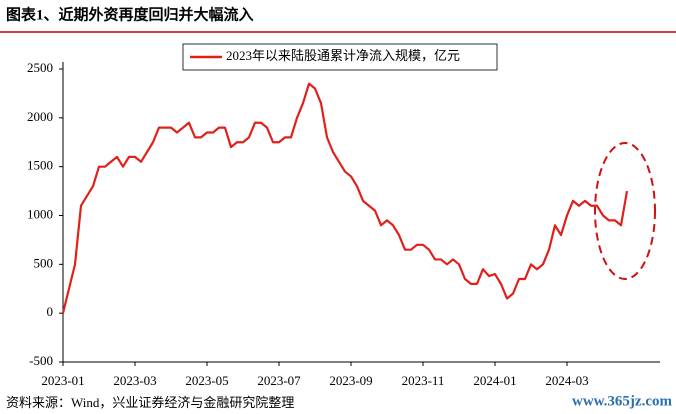 The height and width of the screenshot is (414, 676). I want to click on y-tick-label: 2000, so click(40, 116).